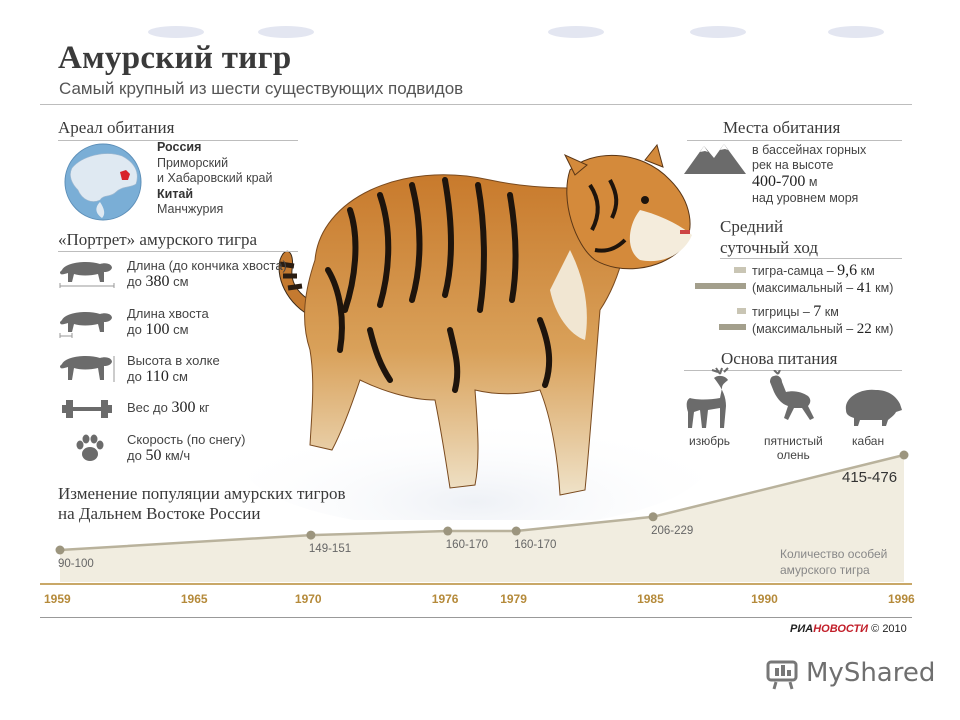 This screenshot has width=960, height=720. Describe the element at coordinates (178, 455) in the screenshot. I see `portrait-unit: км/ч` at that location.